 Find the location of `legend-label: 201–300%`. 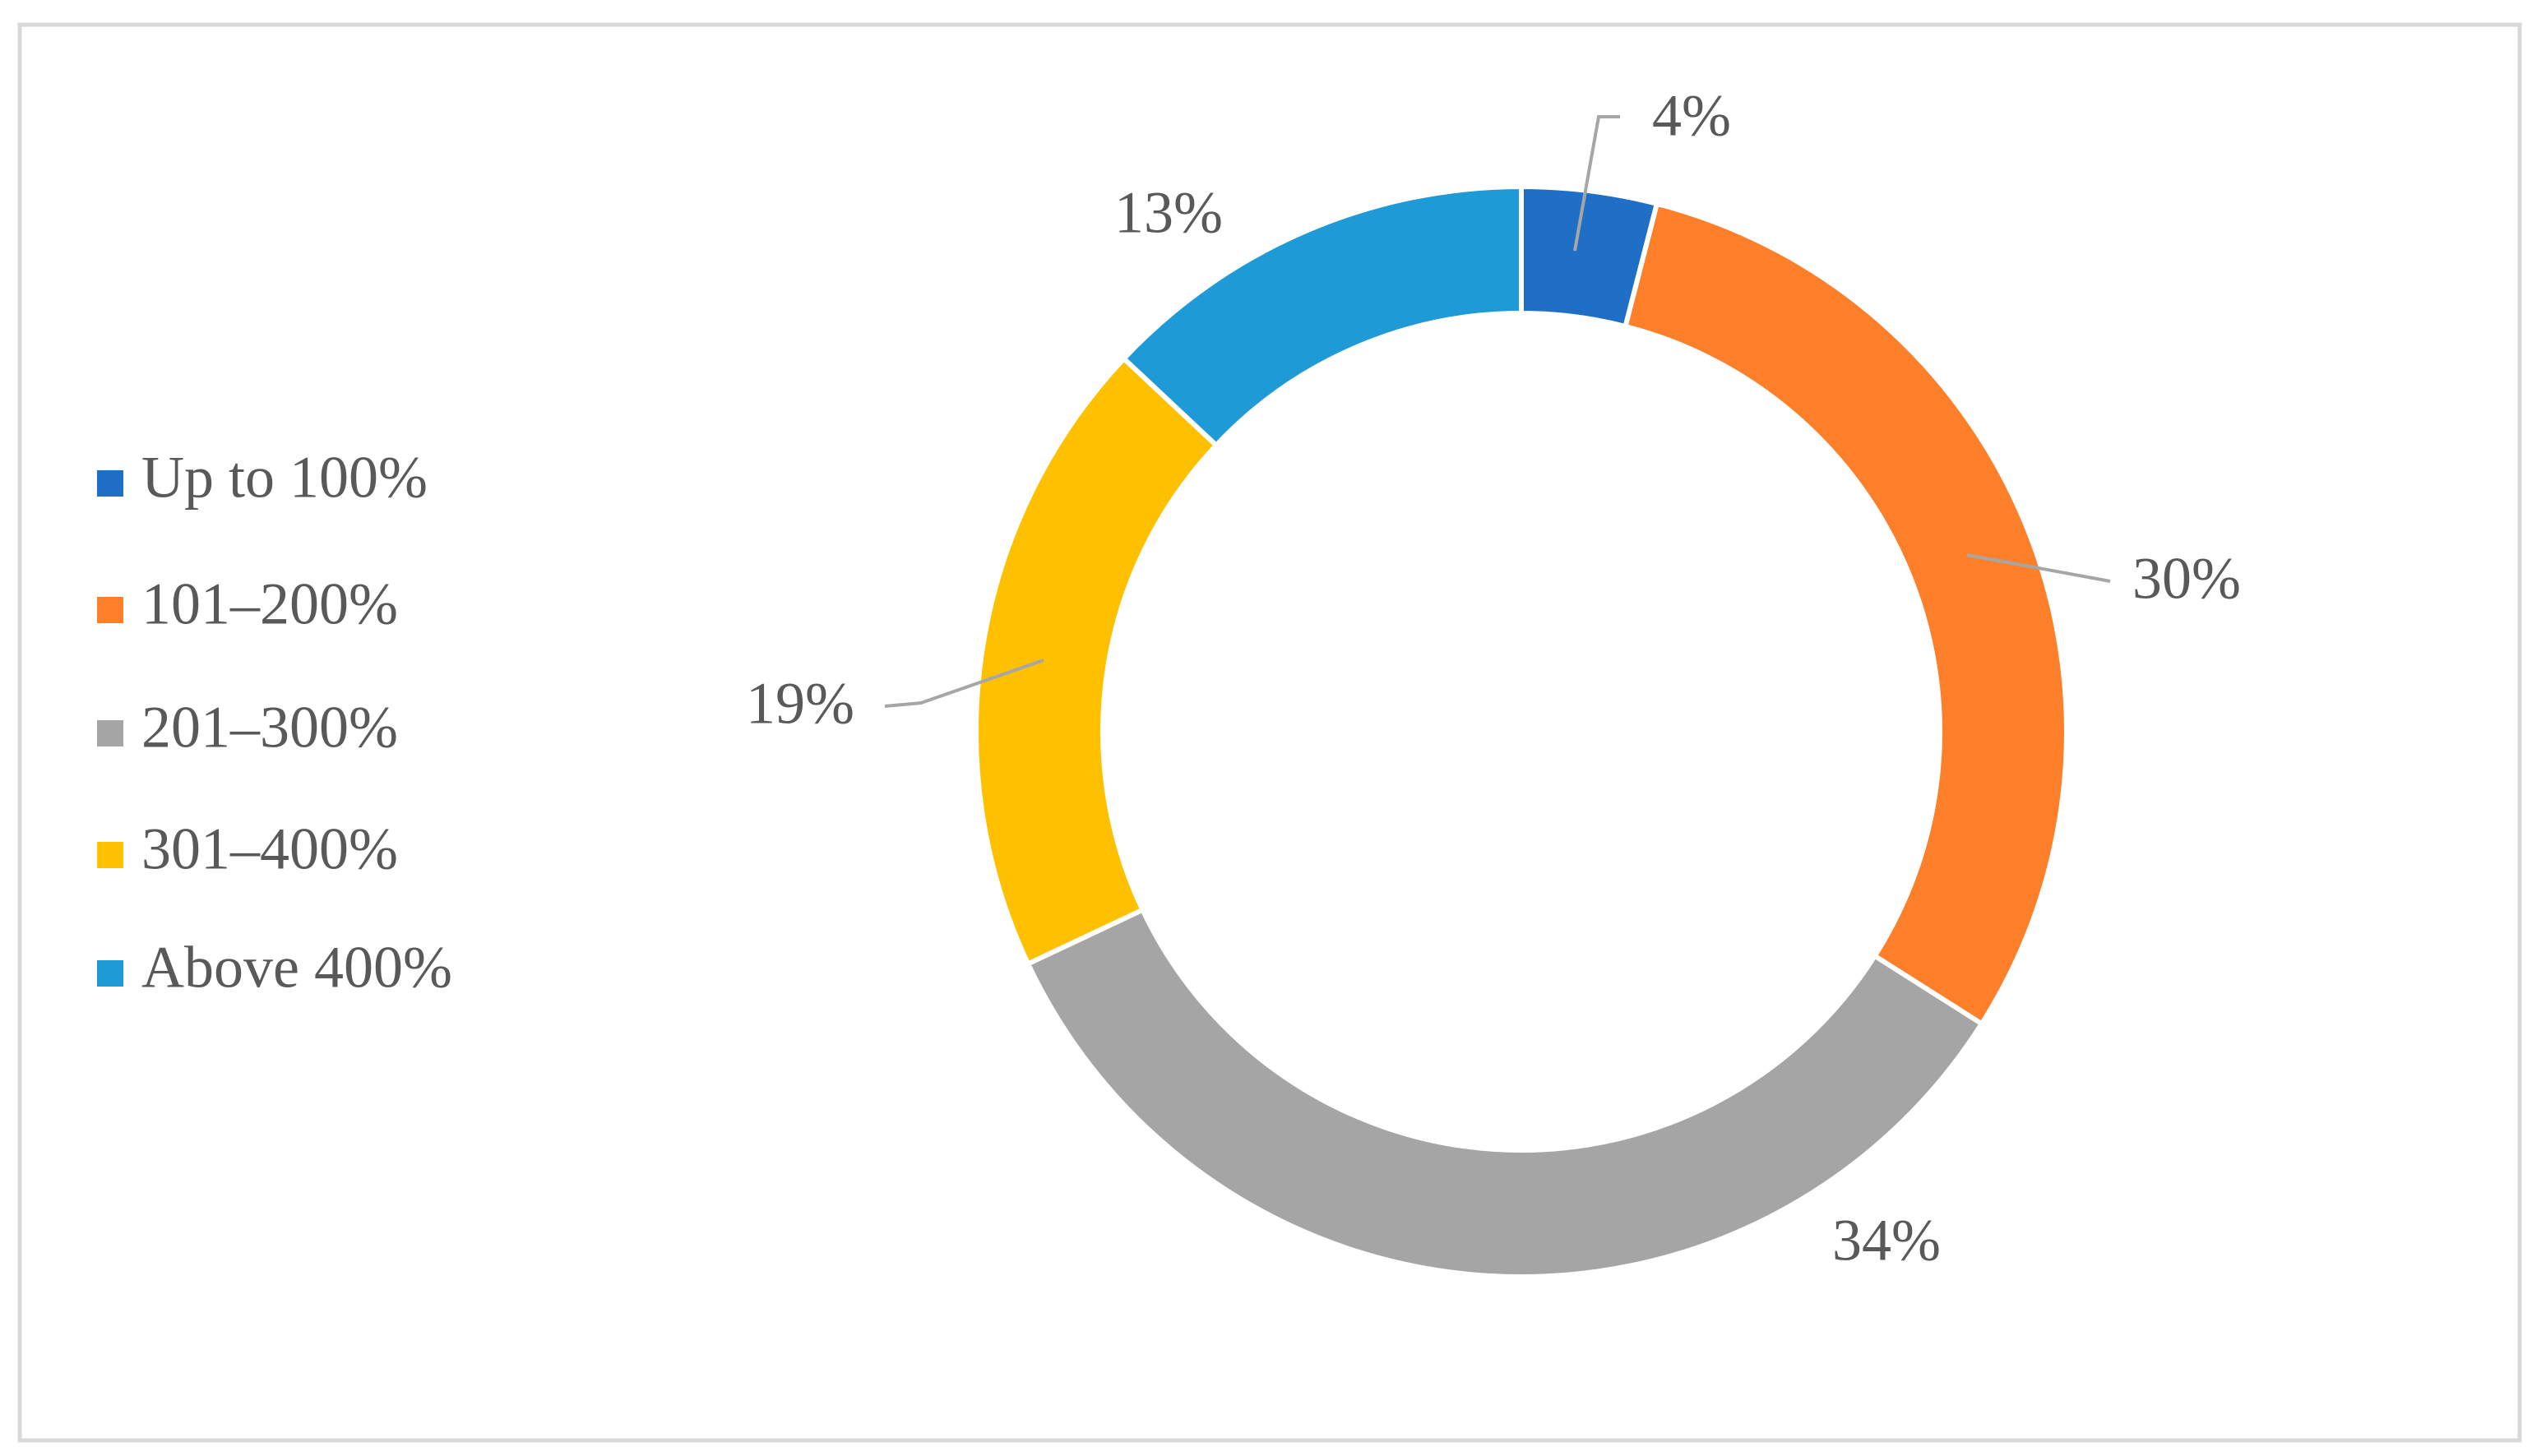

legend-label: 201–300% is located at coordinates (269, 727).